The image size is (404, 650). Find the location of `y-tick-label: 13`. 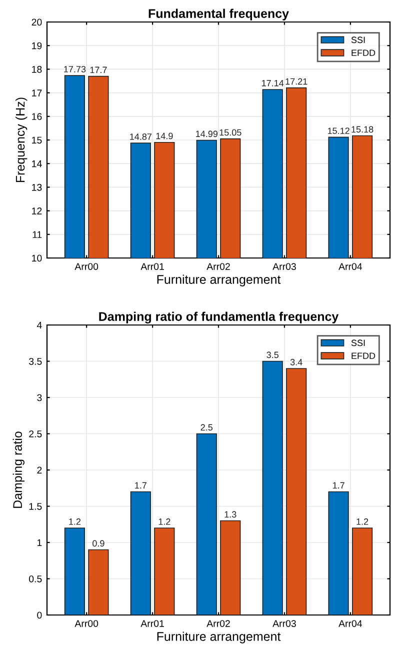

y-tick-label: 13 is located at coordinates (37, 187).